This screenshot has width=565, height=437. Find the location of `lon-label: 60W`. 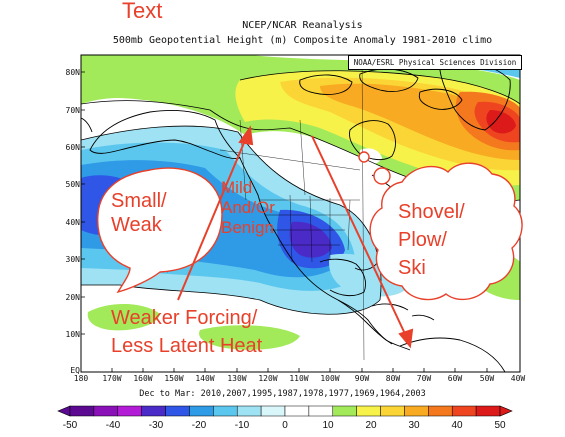

lon-label: 60W is located at coordinates (455, 378).